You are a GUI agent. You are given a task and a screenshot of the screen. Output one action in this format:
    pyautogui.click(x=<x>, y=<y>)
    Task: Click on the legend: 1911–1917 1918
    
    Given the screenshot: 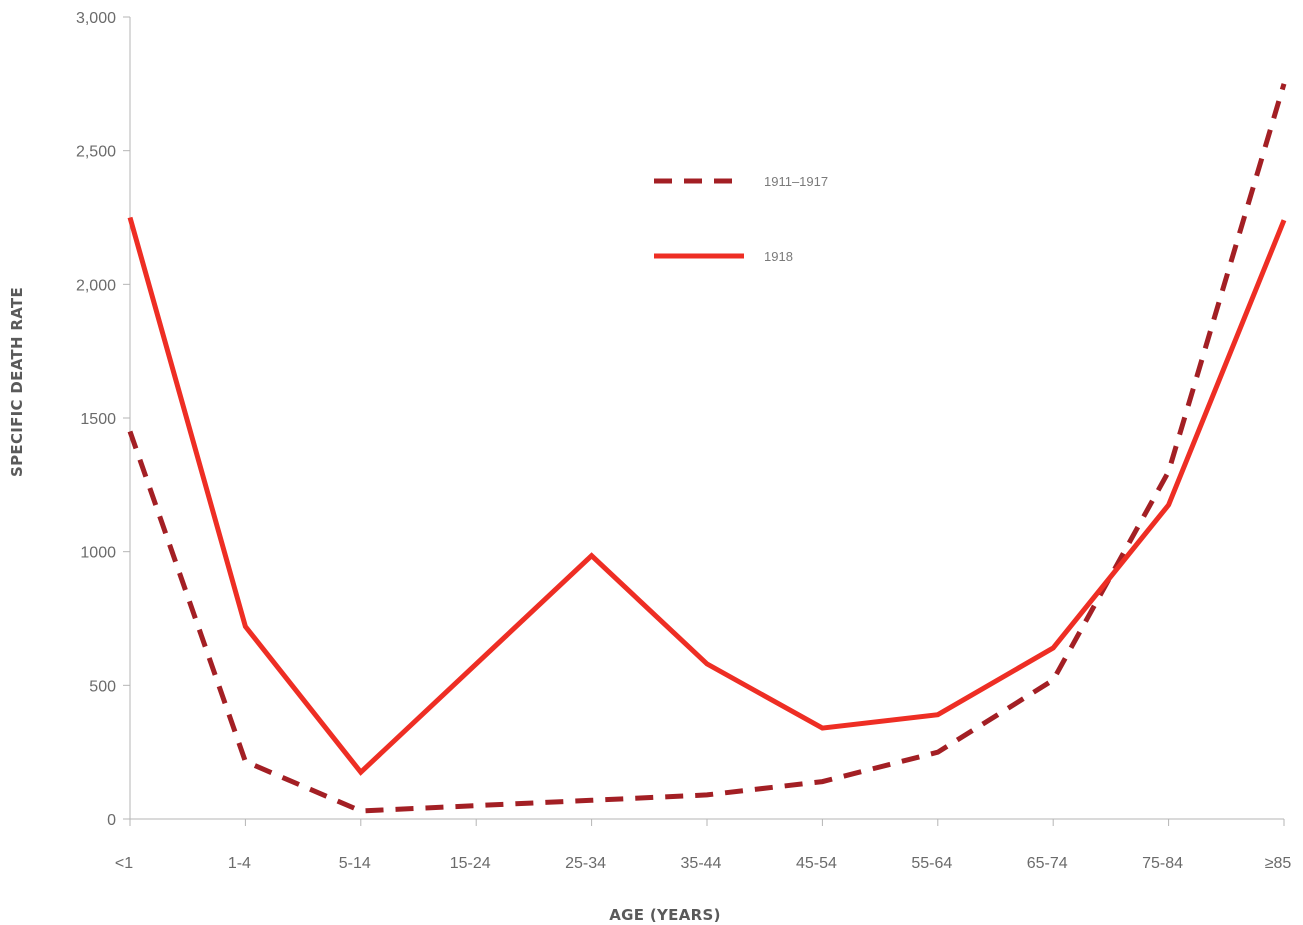 What is the action you would take?
    pyautogui.click(x=741, y=219)
    